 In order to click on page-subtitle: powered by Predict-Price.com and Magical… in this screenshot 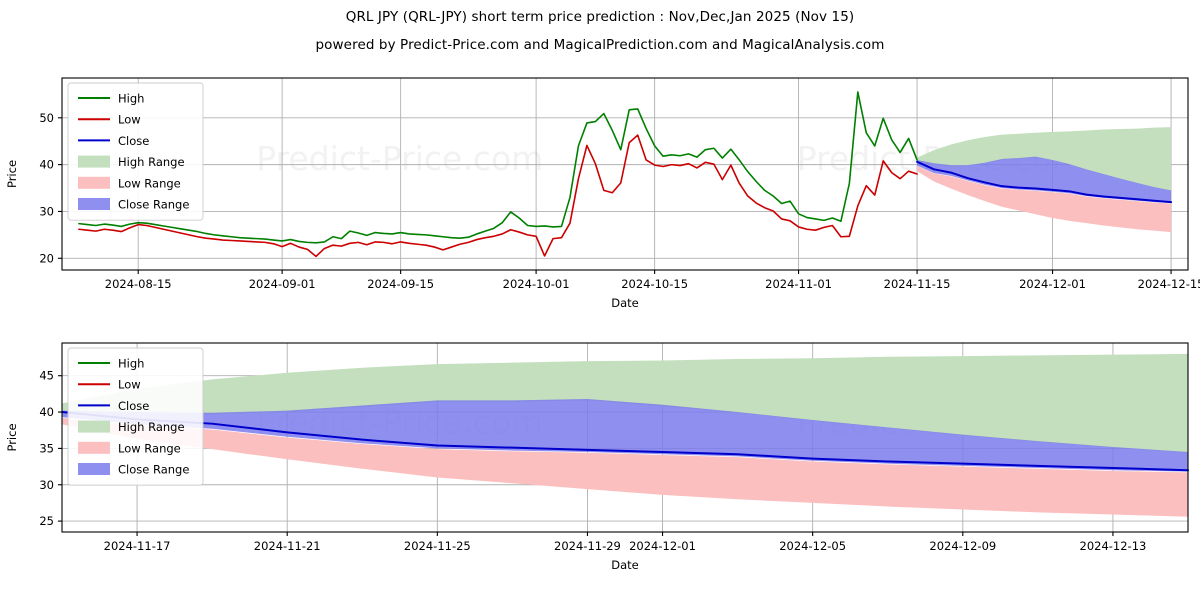, I will do `click(600, 45)`.